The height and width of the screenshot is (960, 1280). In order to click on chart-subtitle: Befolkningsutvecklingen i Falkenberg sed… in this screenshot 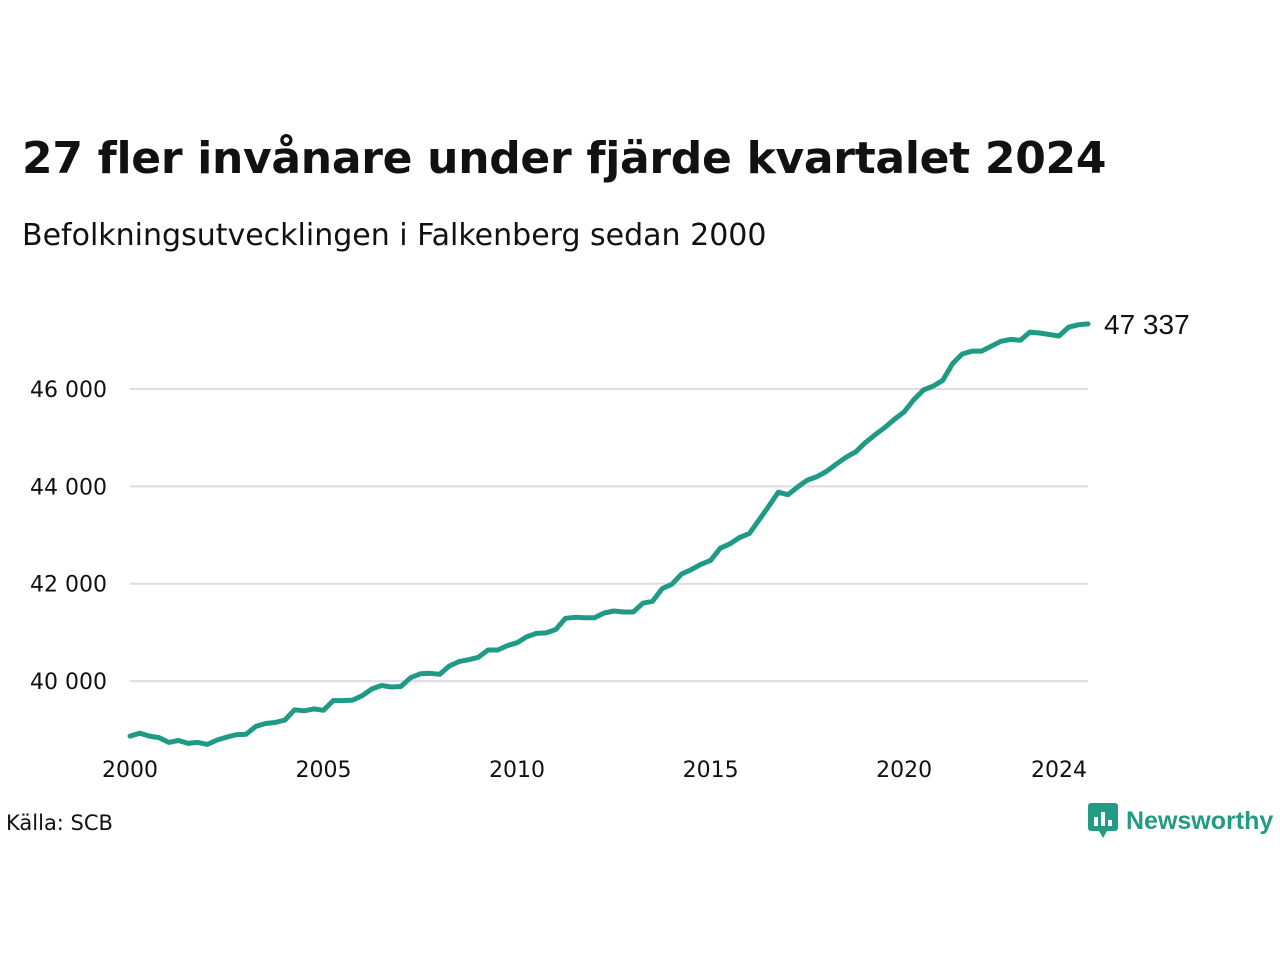, I will do `click(394, 235)`.